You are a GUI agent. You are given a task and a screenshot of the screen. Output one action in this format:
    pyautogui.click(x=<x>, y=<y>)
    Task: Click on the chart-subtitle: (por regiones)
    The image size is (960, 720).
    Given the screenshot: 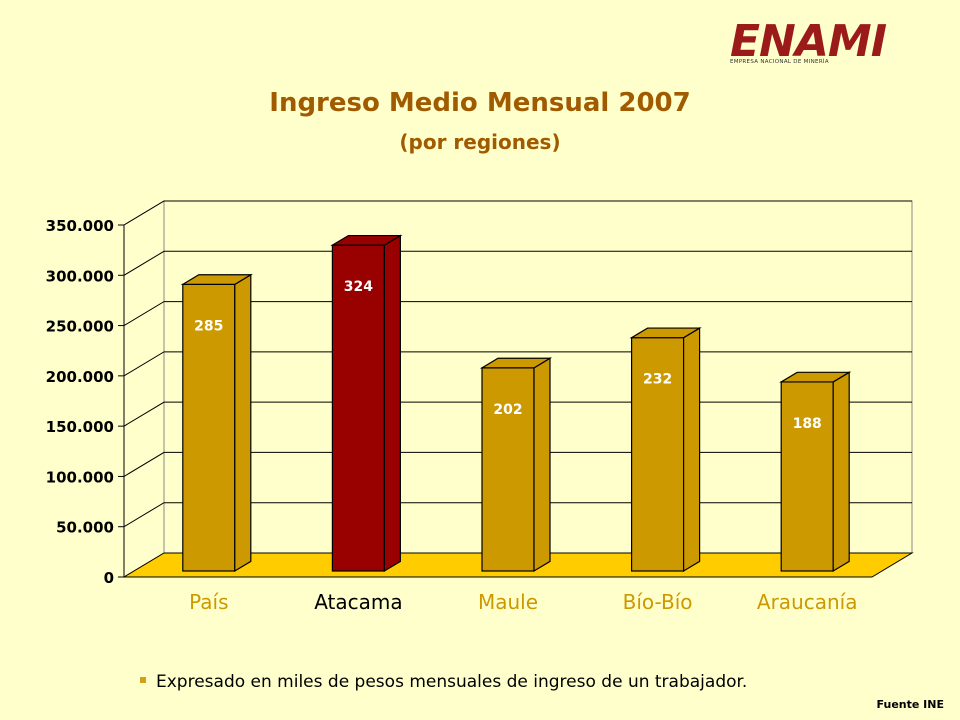 What is the action you would take?
    pyautogui.click(x=480, y=142)
    